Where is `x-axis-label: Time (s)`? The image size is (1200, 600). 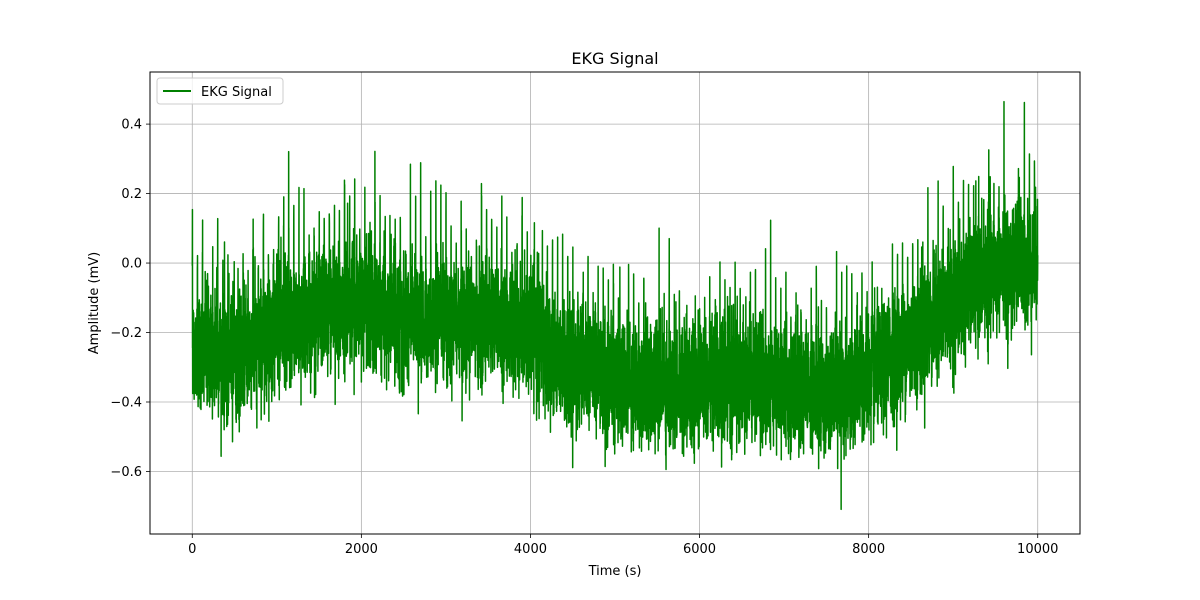 x-axis-label: Time (s) is located at coordinates (615, 571).